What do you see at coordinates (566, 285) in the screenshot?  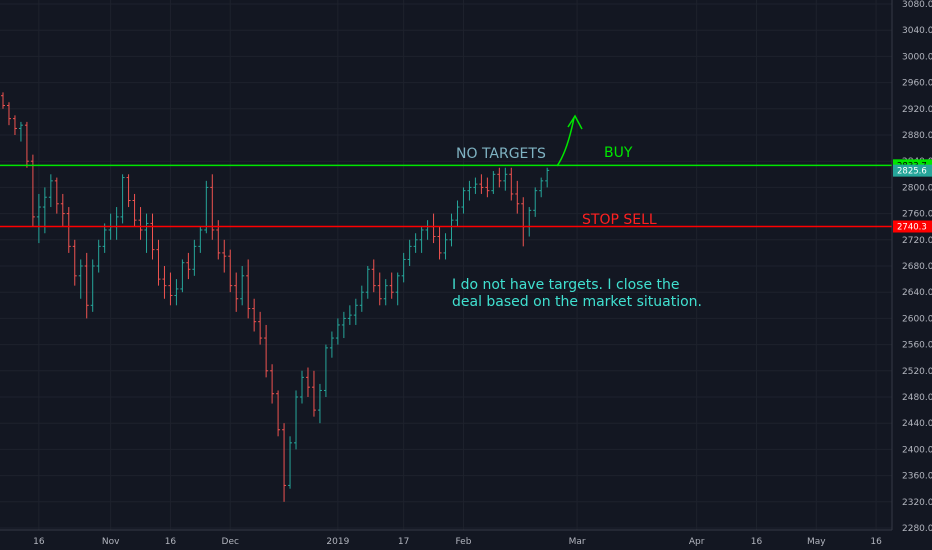 I see `note-line-1: I do not have targets. I close the` at bounding box center [566, 285].